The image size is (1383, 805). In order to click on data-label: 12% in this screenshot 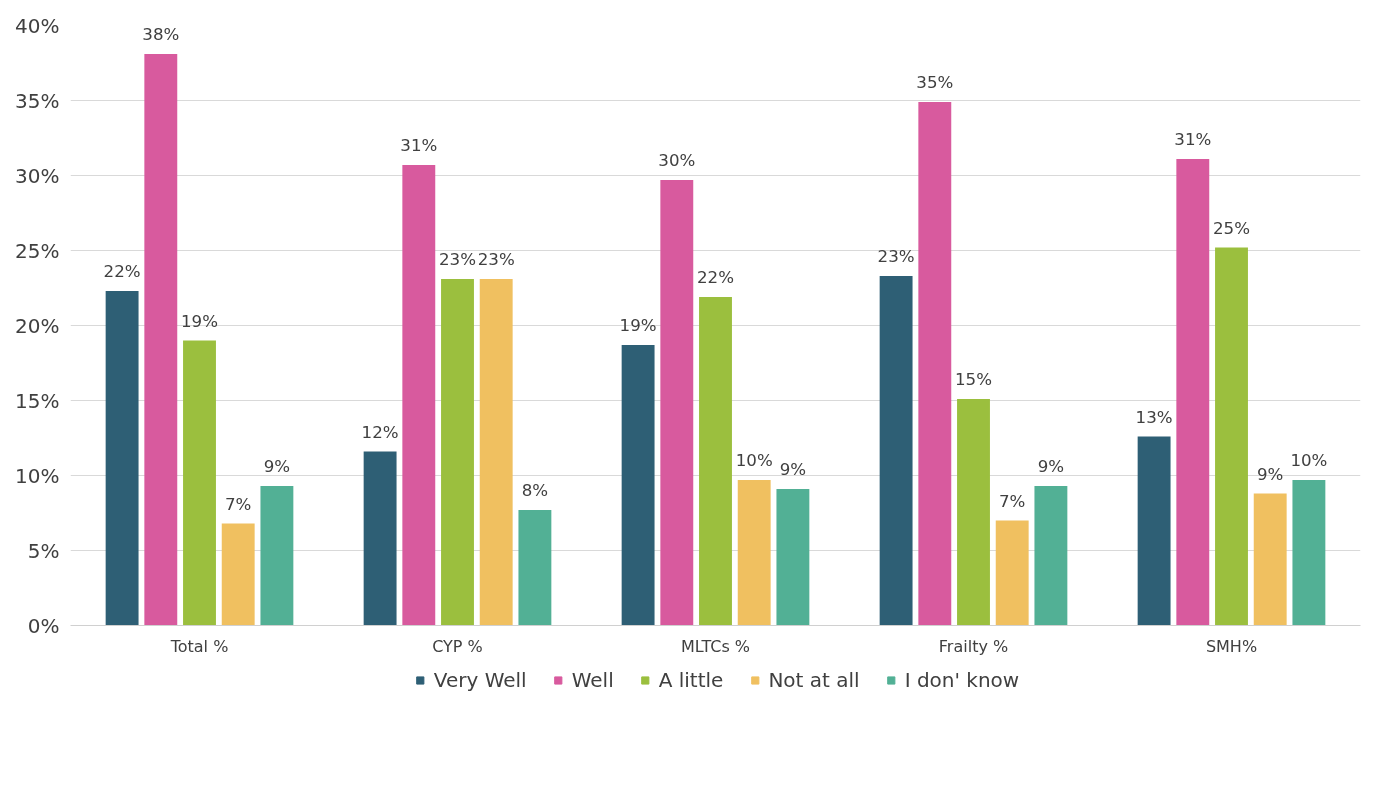, I will do `click(380, 432)`.